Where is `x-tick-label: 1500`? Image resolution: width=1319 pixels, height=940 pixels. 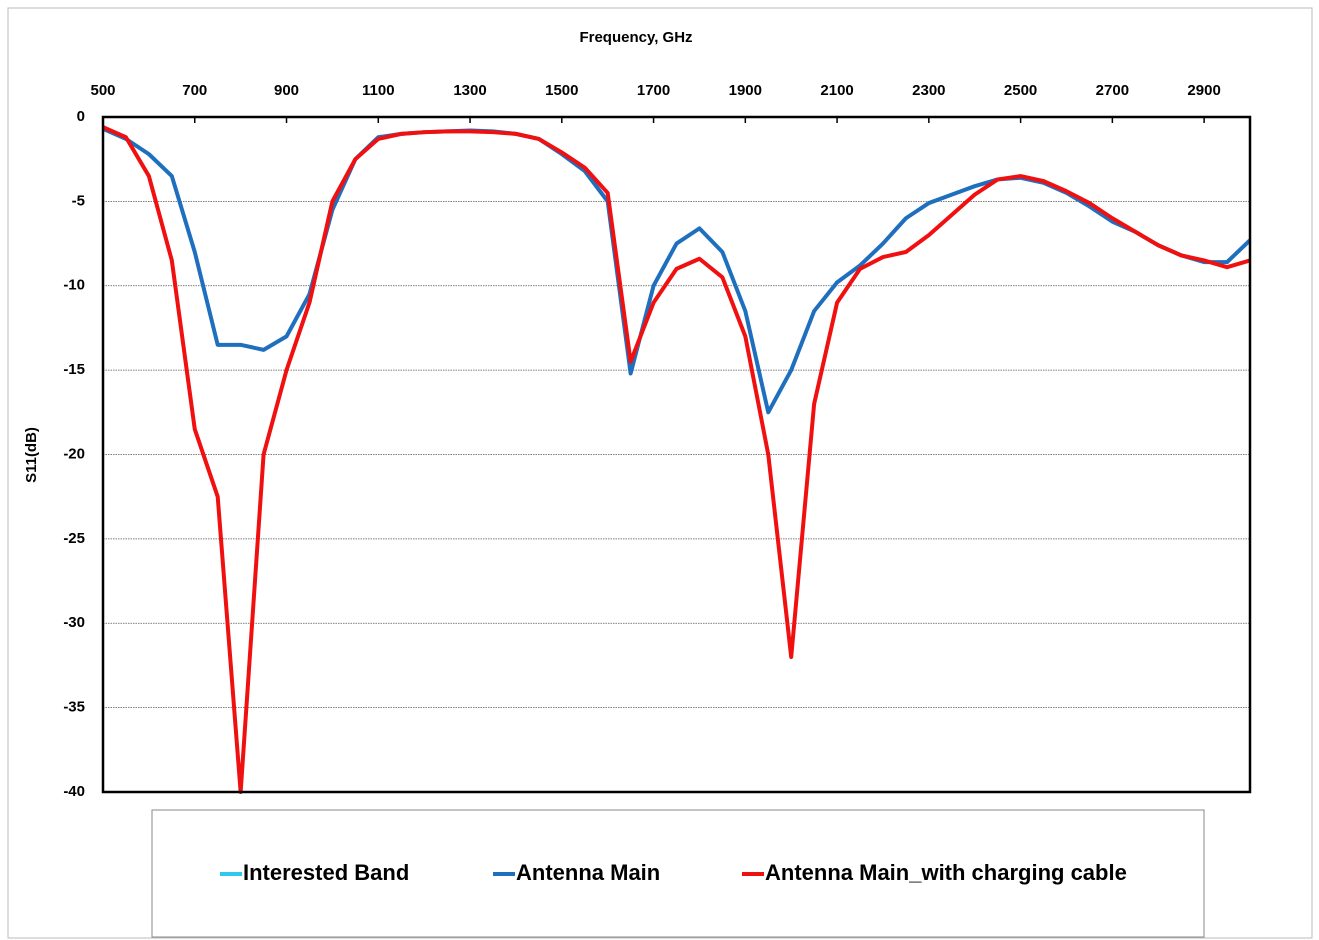
x-tick-label: 1500 is located at coordinates (561, 90).